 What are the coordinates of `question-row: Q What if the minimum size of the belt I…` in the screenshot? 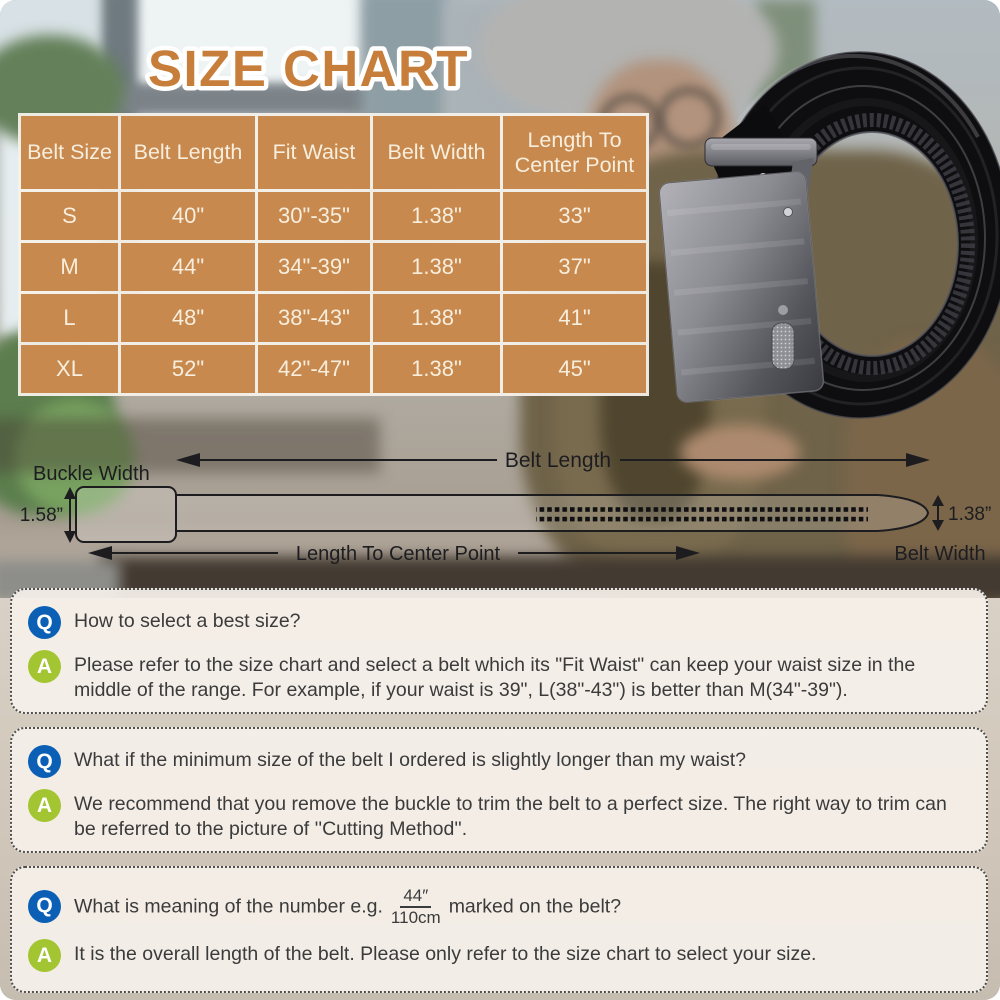 It's located at (499, 761).